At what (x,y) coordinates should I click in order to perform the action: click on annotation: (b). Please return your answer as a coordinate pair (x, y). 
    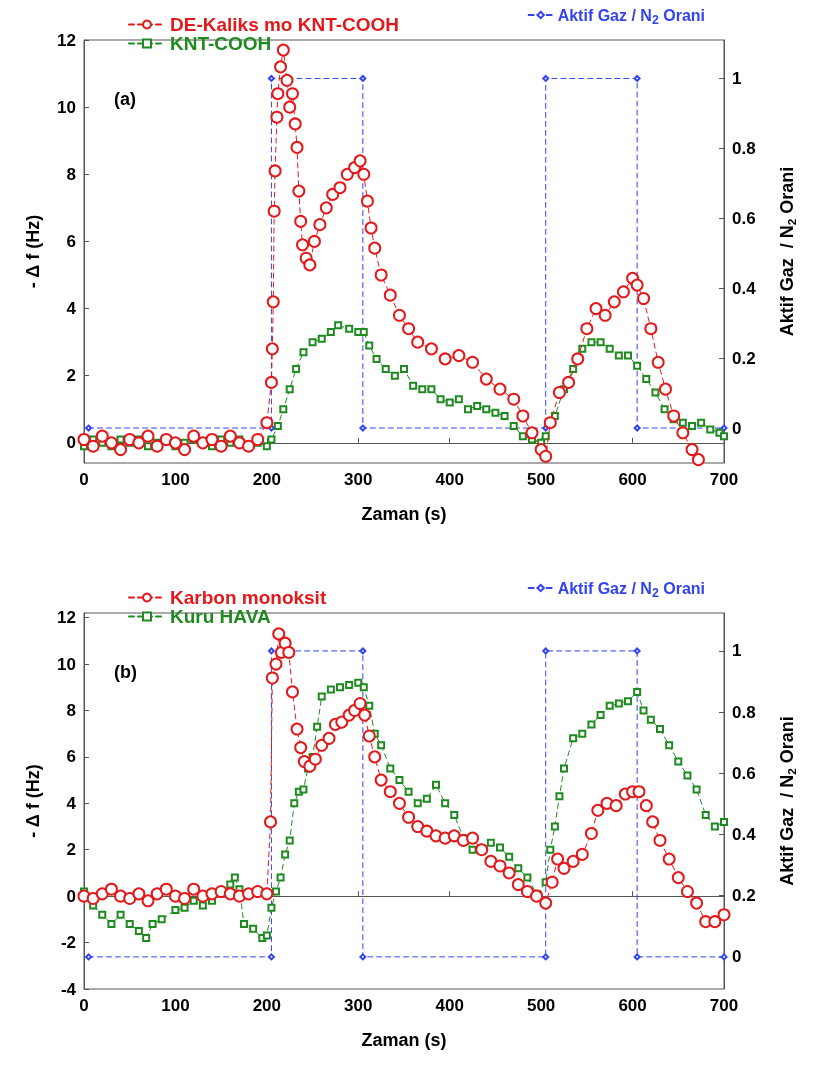
    Looking at the image, I should click on (125, 672).